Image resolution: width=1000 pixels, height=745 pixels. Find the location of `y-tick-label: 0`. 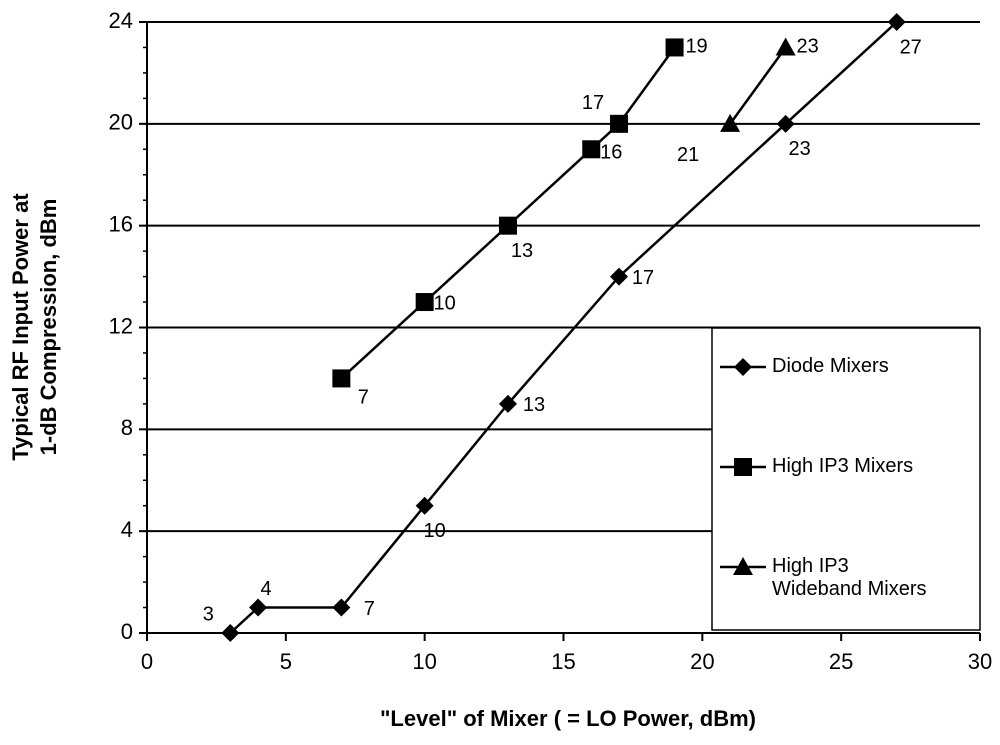

y-tick-label: 0 is located at coordinates (127, 631).